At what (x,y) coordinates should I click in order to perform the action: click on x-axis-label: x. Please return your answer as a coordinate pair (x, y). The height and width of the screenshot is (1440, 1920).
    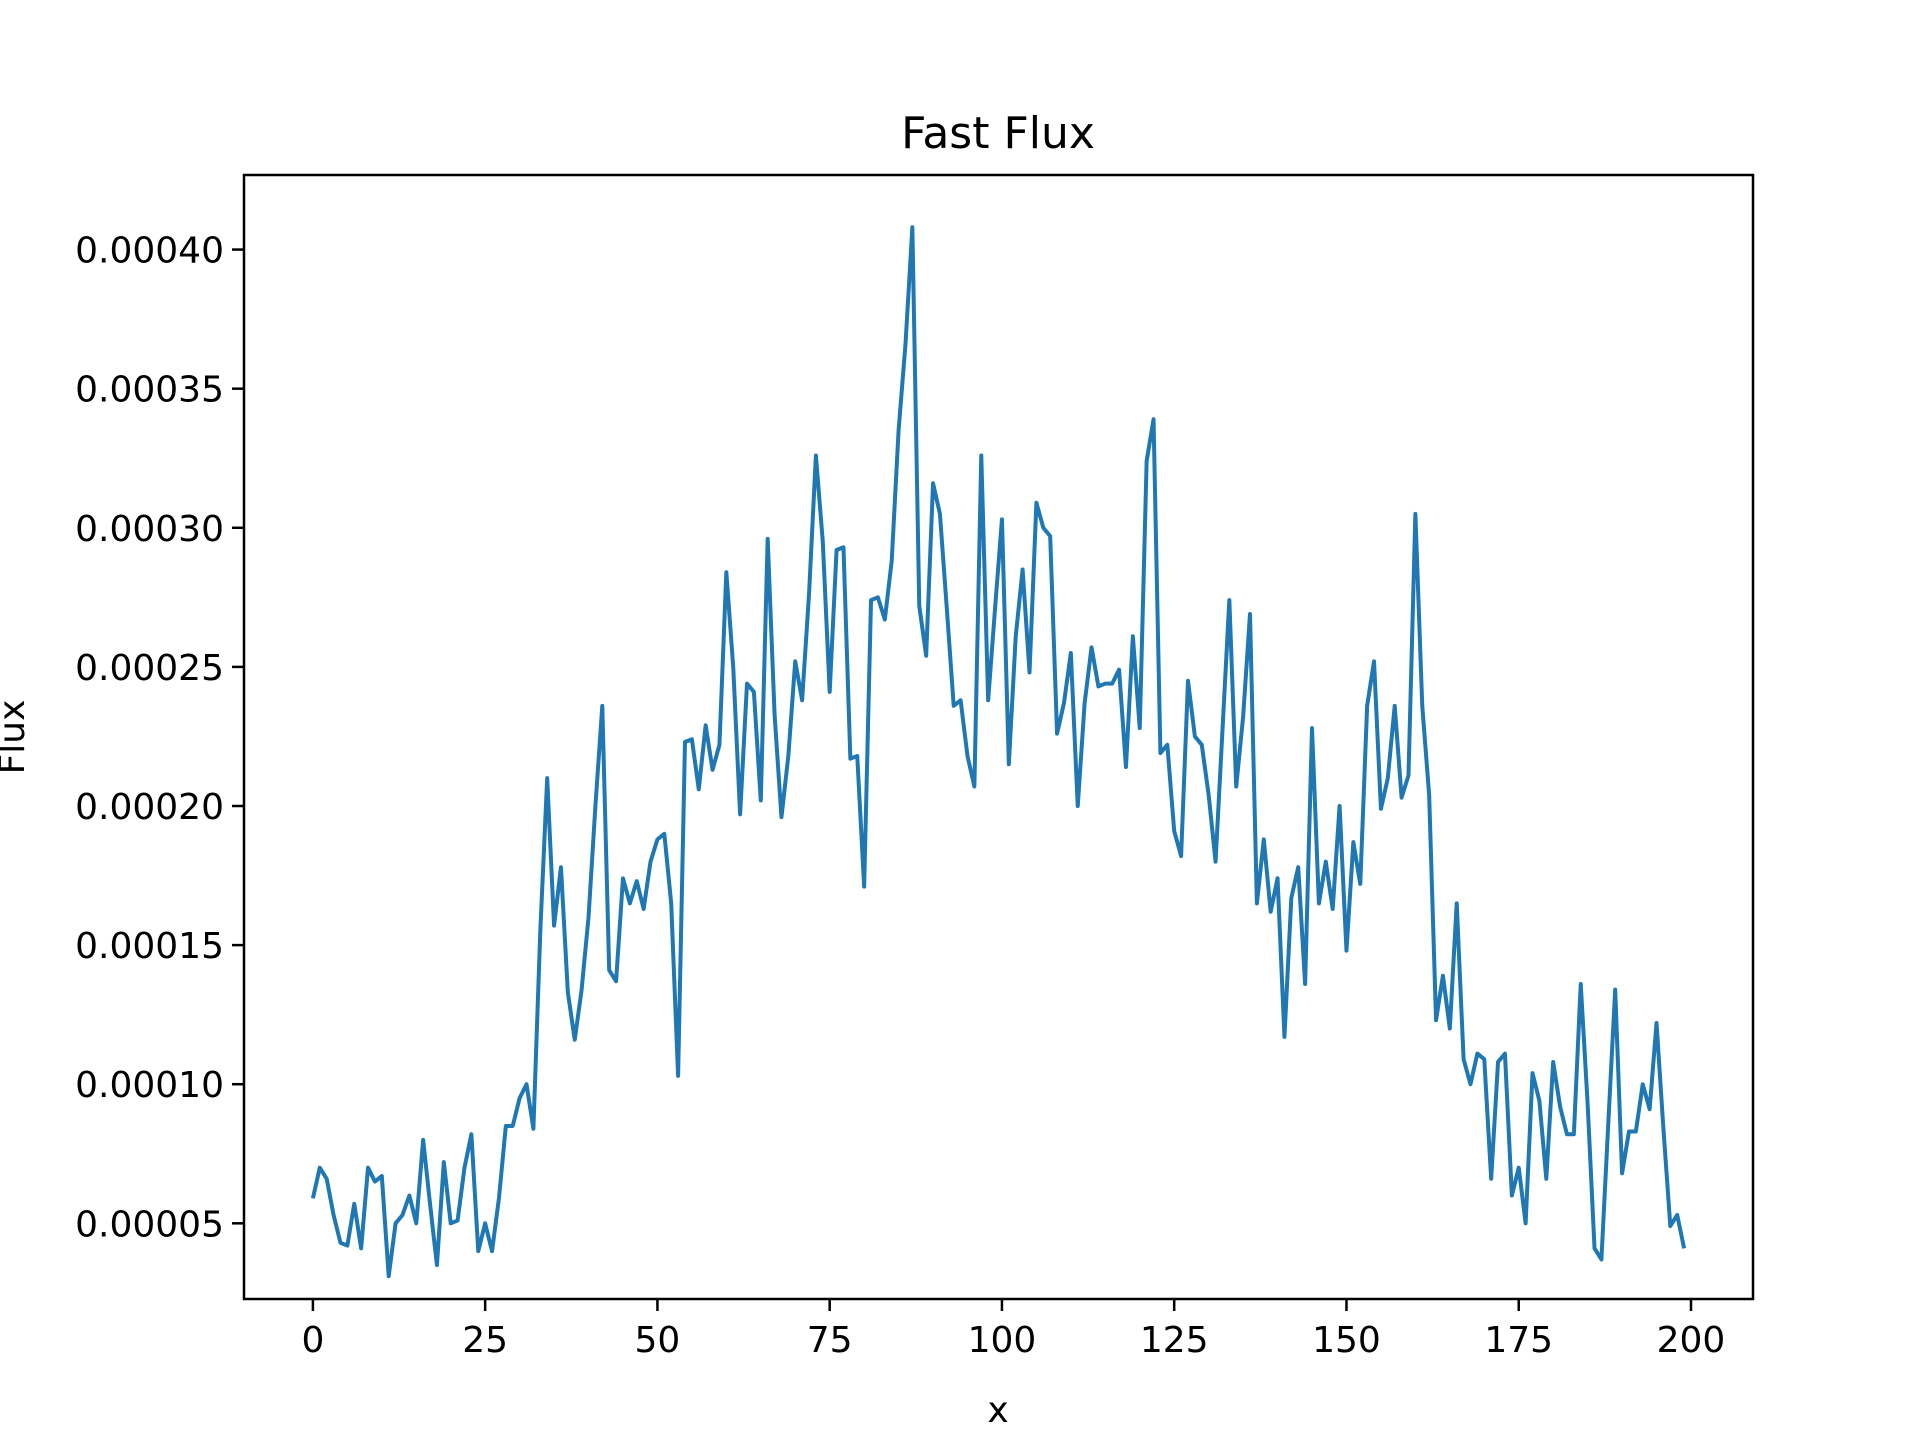
    Looking at the image, I should click on (997, 1410).